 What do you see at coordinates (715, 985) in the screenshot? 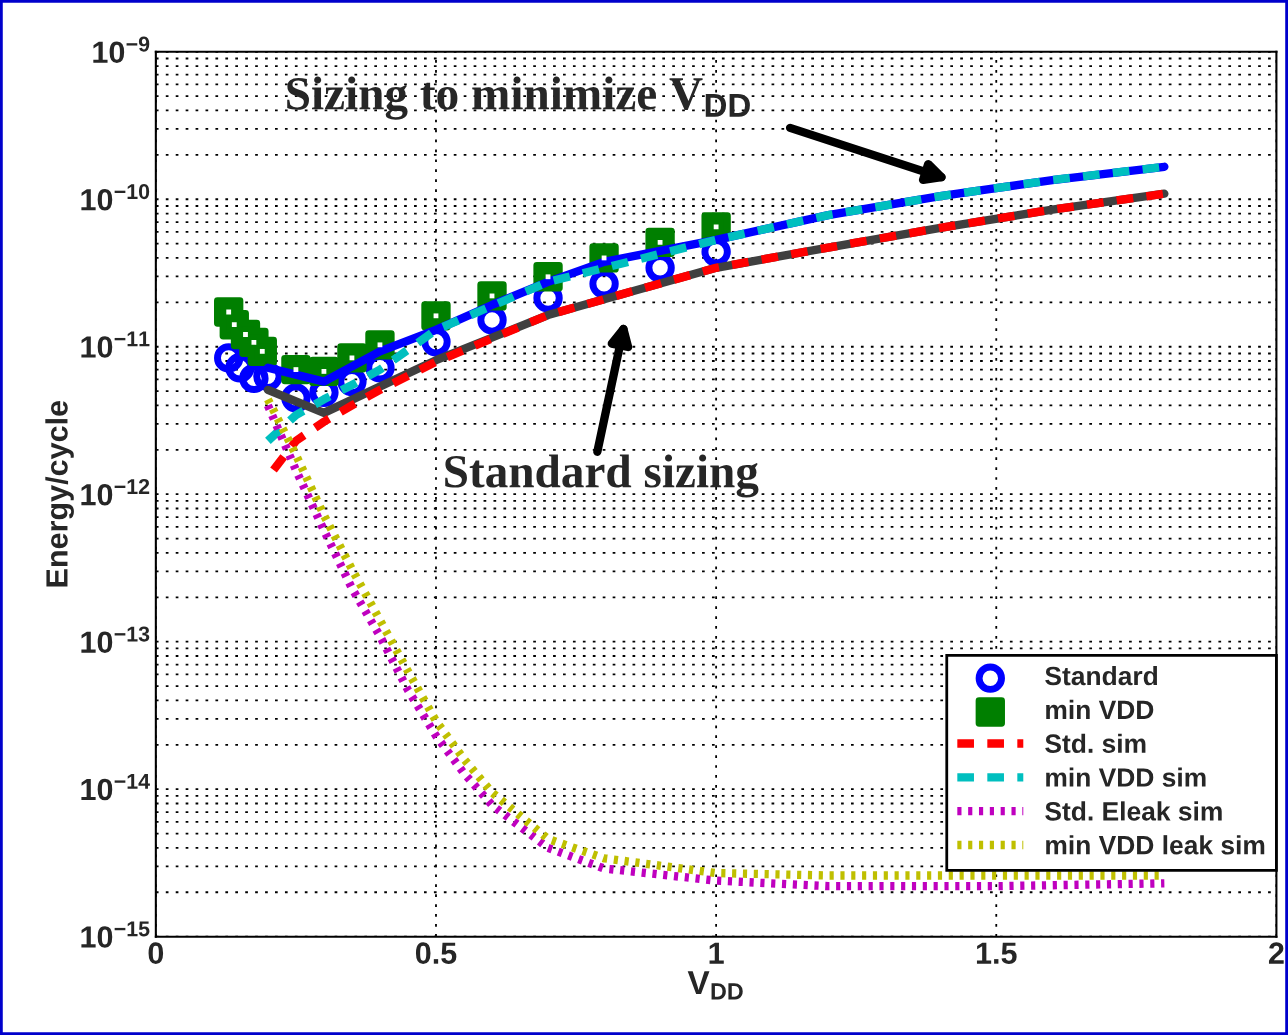
I see `x-axis-title: V$_{DD}$` at bounding box center [715, 985].